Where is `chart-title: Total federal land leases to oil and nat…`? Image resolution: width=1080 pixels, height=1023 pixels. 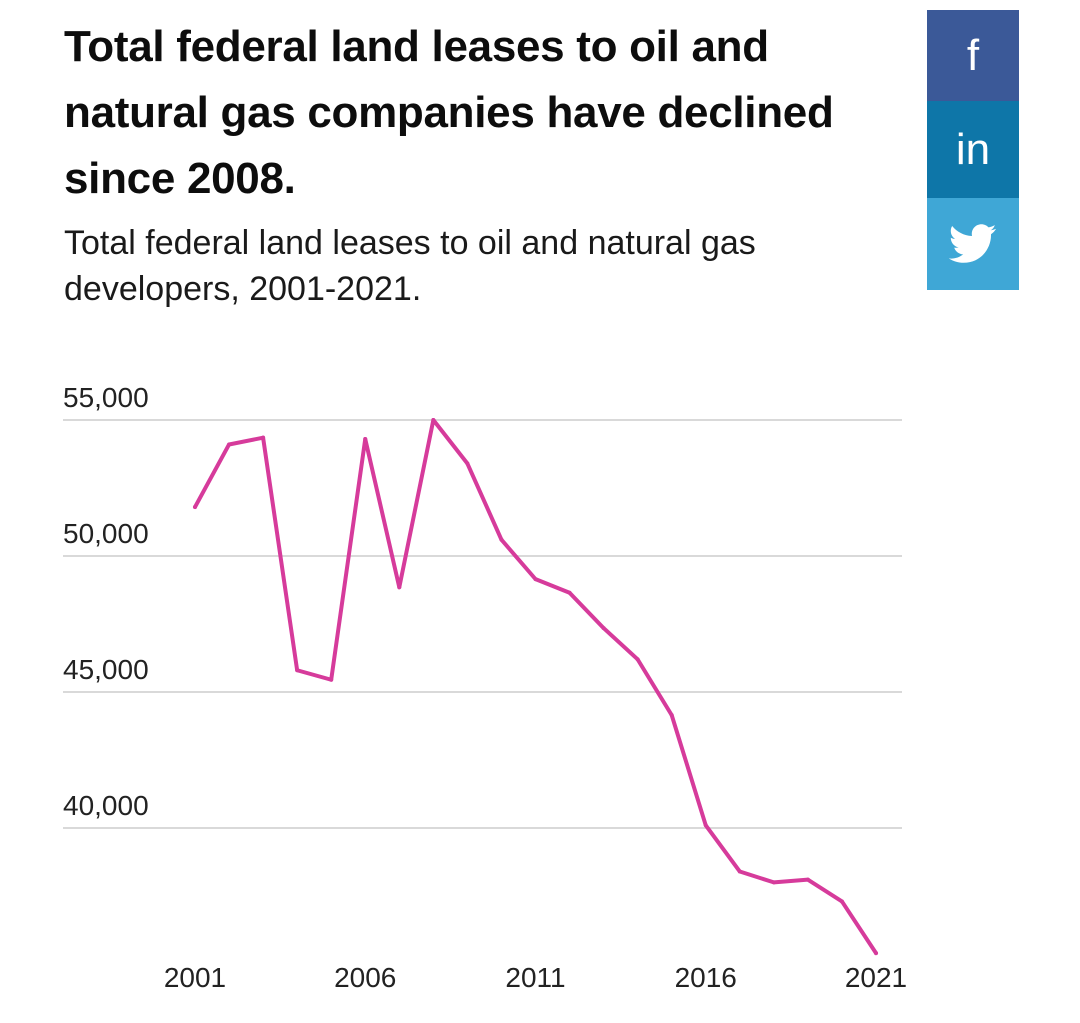
chart-title: Total federal land leases to oil and nat… is located at coordinates (449, 112).